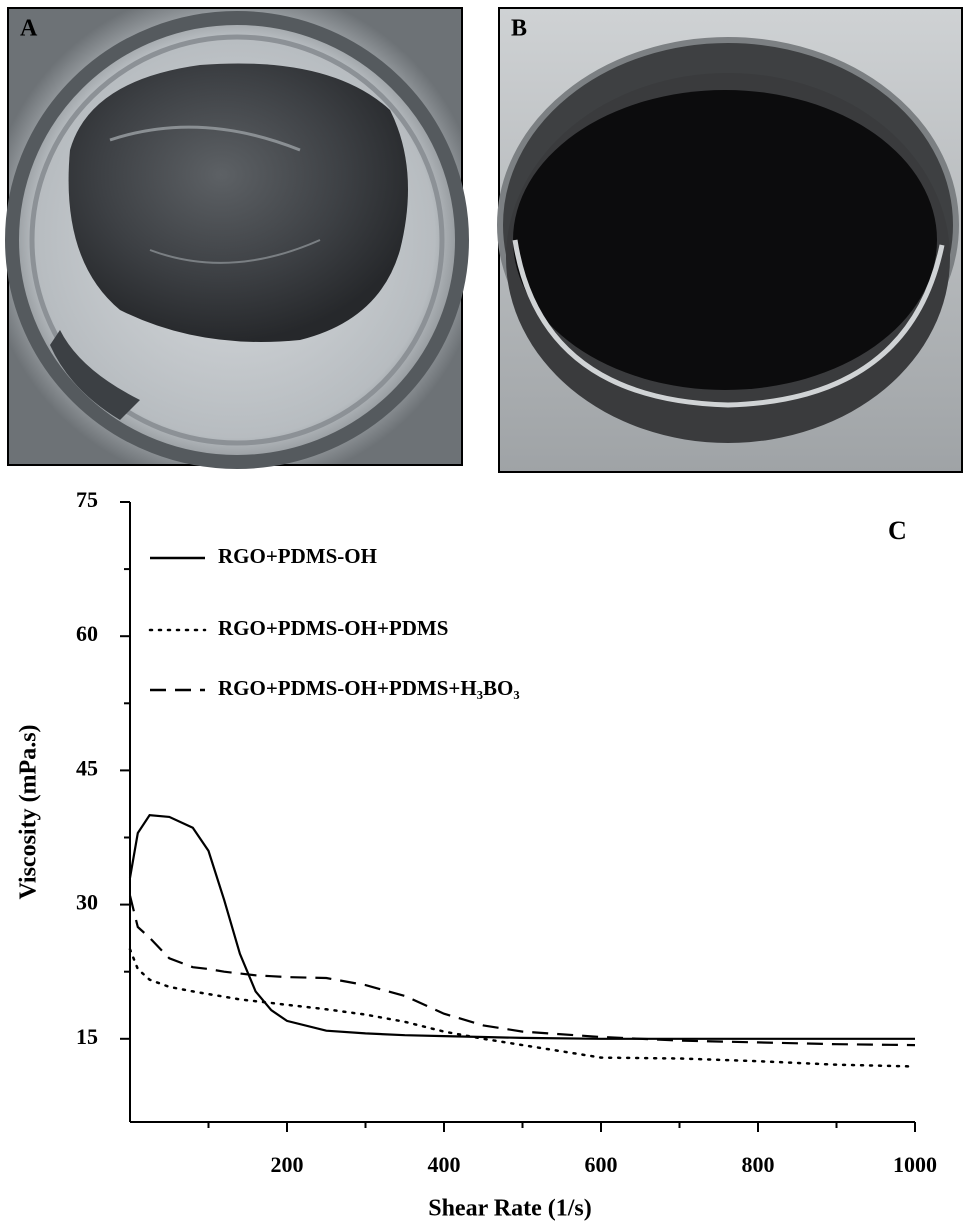 The width and height of the screenshot is (969, 1232). What do you see at coordinates (29, 29) in the screenshot?
I see `panel-label: A` at bounding box center [29, 29].